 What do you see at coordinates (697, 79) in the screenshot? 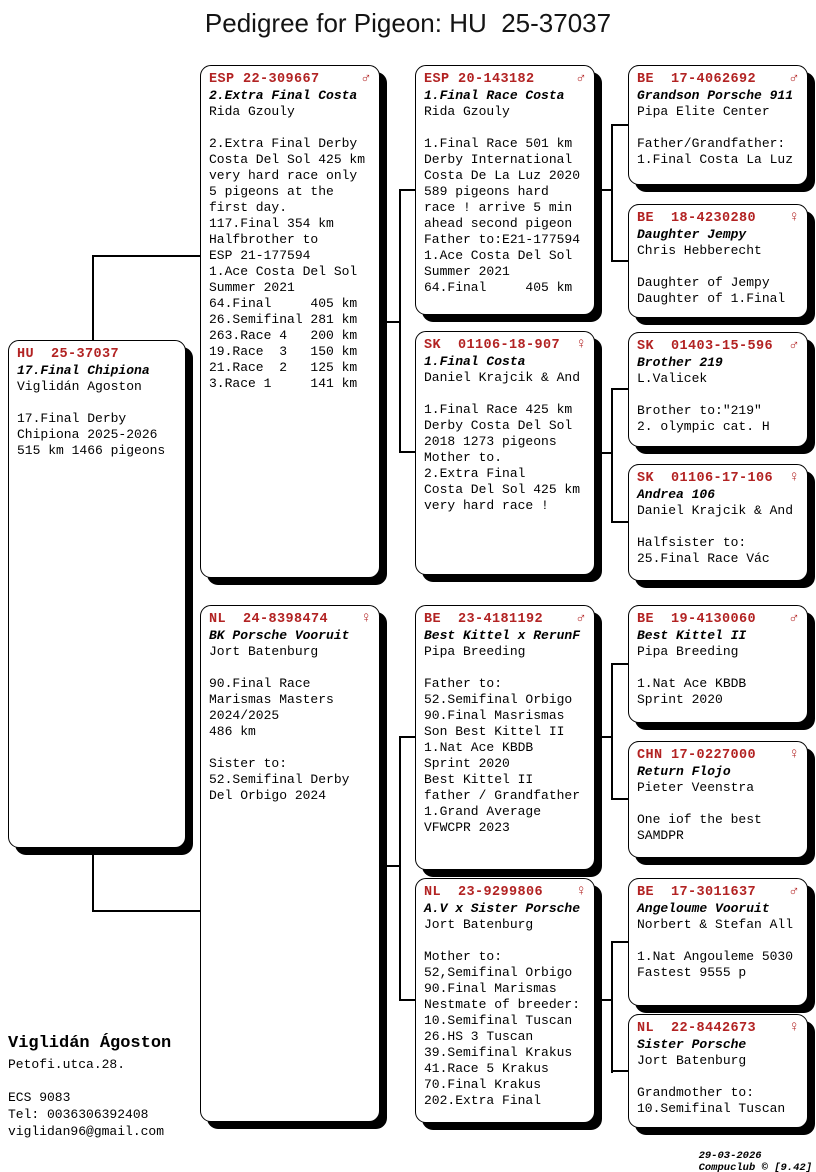
I see `band-number: BE 17-4062692` at bounding box center [697, 79].